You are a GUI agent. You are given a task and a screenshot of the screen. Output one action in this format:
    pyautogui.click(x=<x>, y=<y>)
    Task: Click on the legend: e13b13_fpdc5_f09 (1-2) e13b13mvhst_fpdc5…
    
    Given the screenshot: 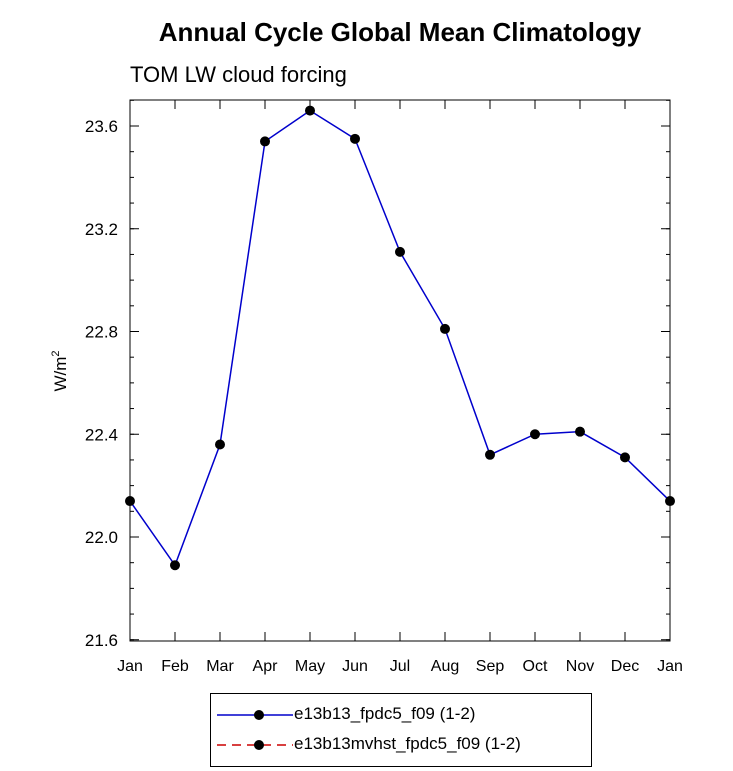 What is the action you would take?
    pyautogui.click(x=401, y=730)
    